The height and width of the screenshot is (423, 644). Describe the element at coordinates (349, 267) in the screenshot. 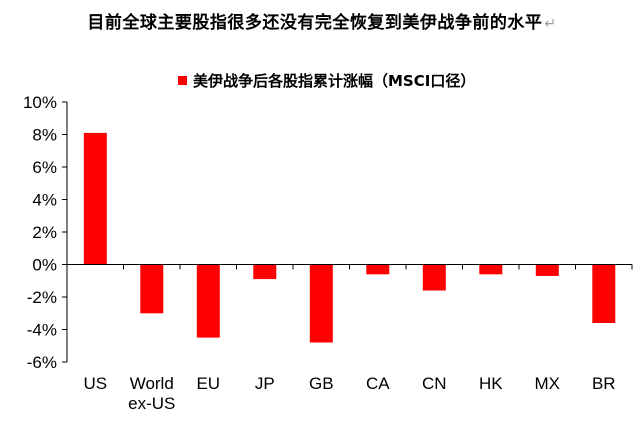

I see `x-axis` at that location.